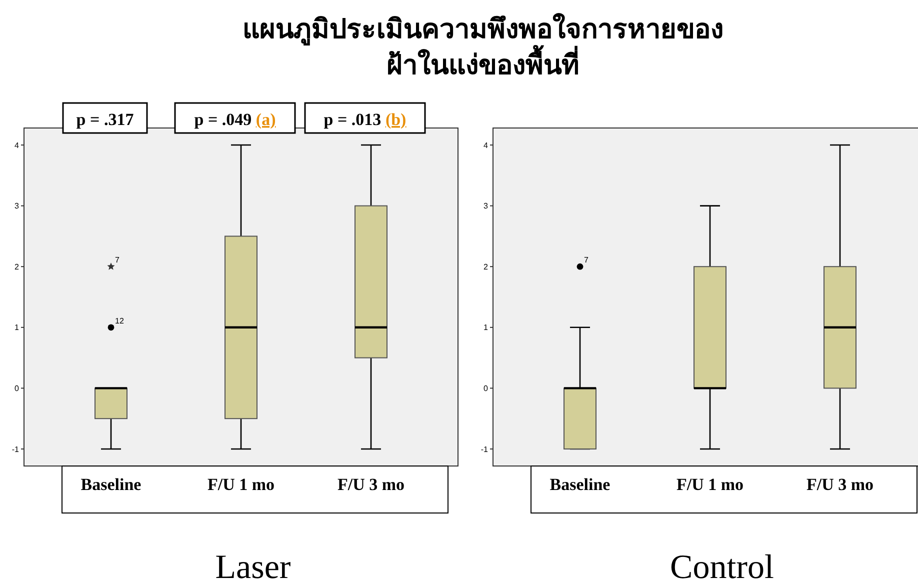  Describe the element at coordinates (235, 119) in the screenshot. I see `annotation: p = .049 (a)` at that location.